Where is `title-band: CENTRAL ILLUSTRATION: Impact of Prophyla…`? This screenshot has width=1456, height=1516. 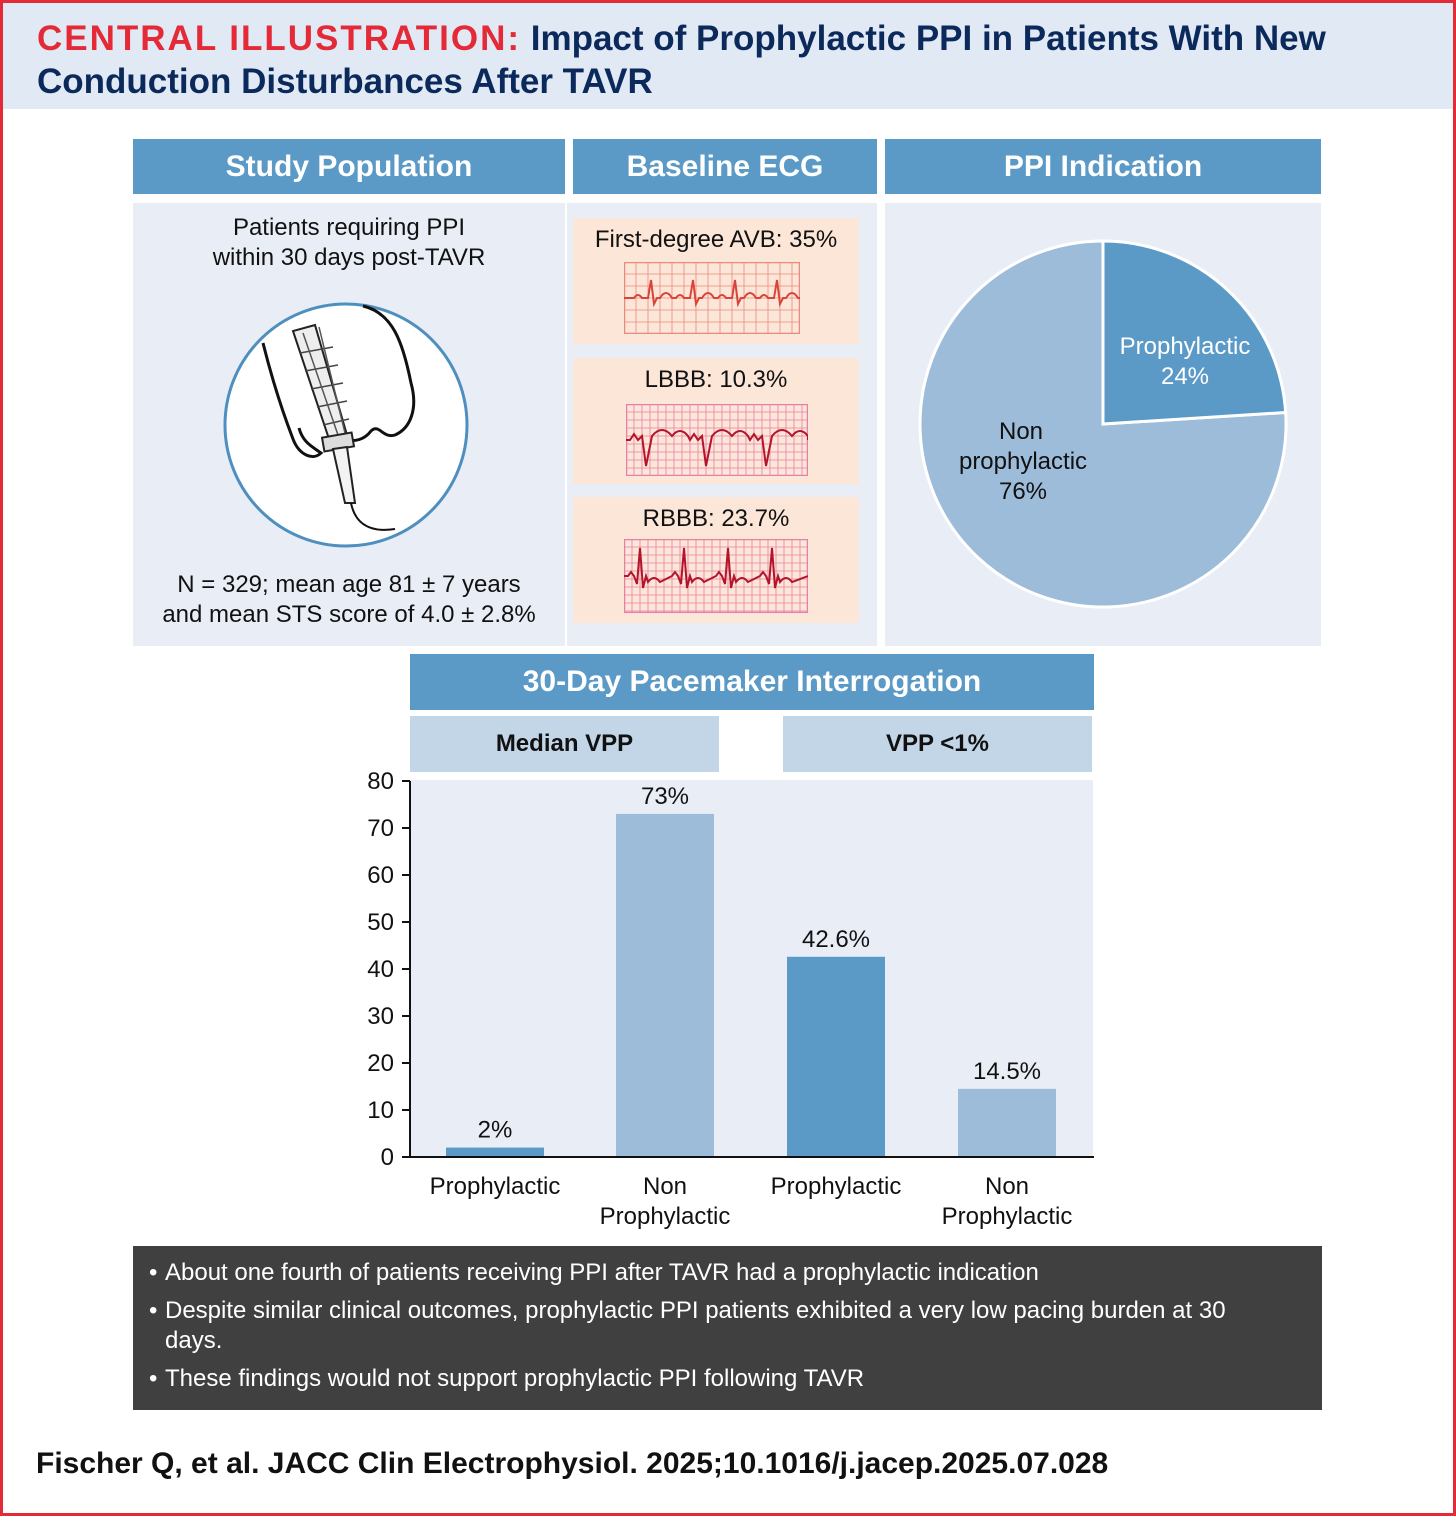 title-band: CENTRAL ILLUSTRATION: Impact of Prophyla… is located at coordinates (728, 56).